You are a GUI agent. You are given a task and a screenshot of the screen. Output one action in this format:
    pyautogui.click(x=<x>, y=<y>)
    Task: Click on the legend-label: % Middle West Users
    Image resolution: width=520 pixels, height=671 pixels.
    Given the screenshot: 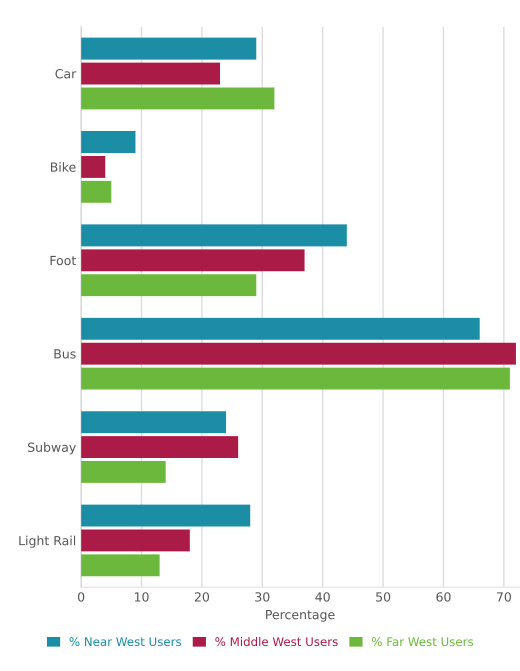 What is the action you would take?
    pyautogui.click(x=276, y=641)
    